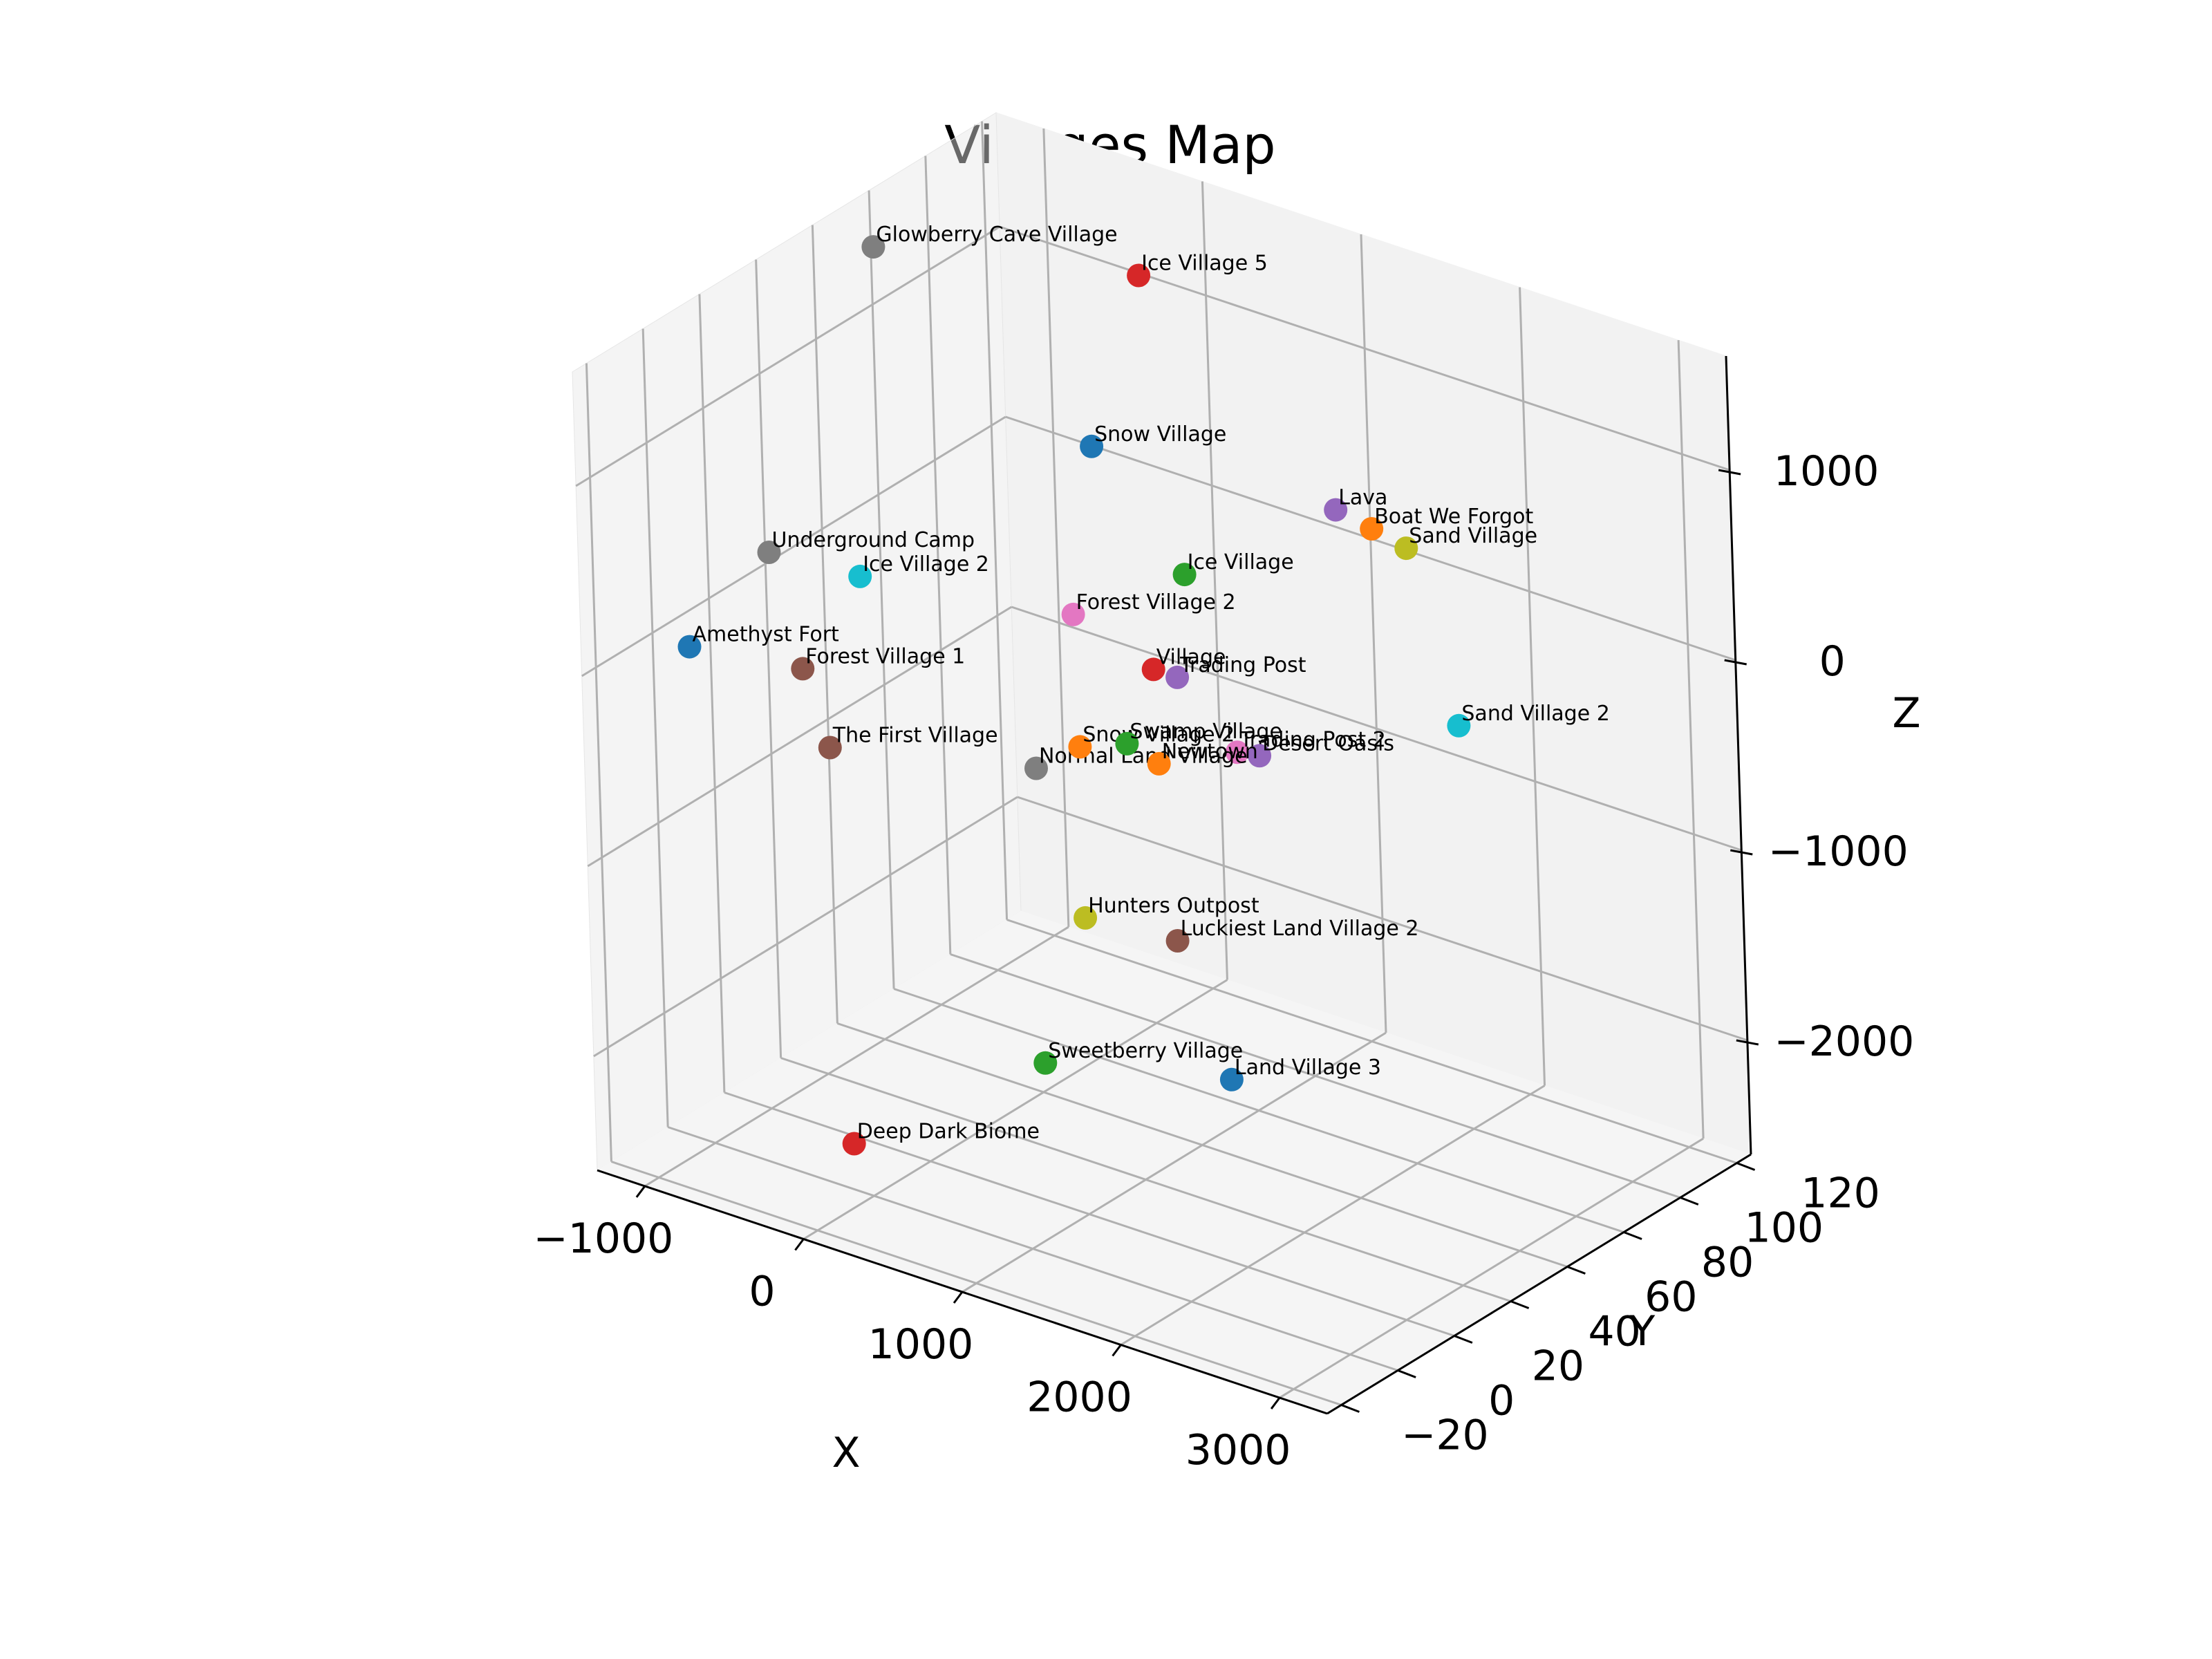 This screenshot has height=1659, width=2212. I want to click on x-tick-label: 2000, so click(1079, 1398).